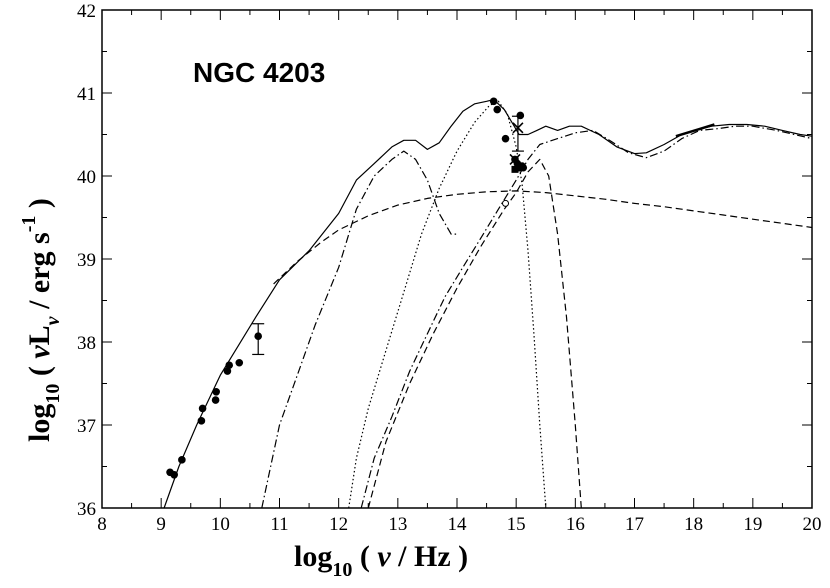  Describe the element at coordinates (53, 320) in the screenshot. I see `y-axis-L-subscript: ν` at that location.